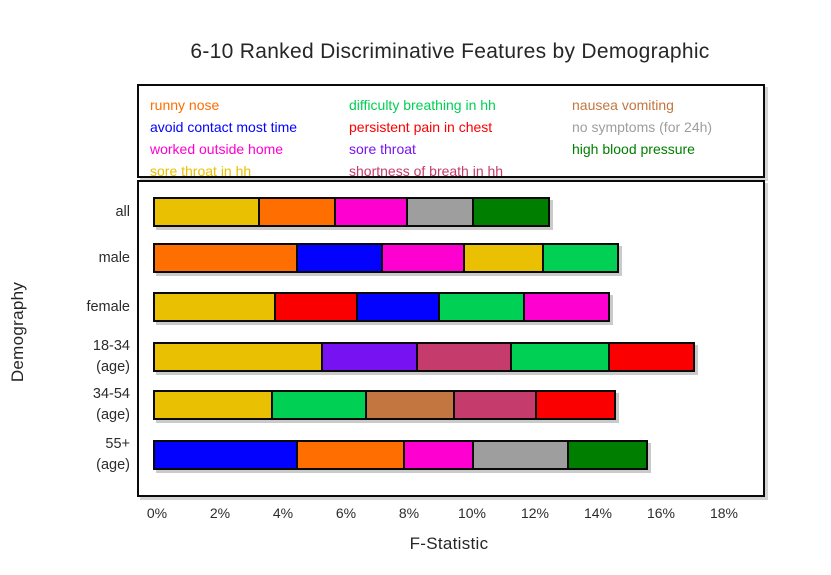 This screenshot has width=831, height=575. I want to click on y-tick-label: 55+ (age), so click(65, 455).